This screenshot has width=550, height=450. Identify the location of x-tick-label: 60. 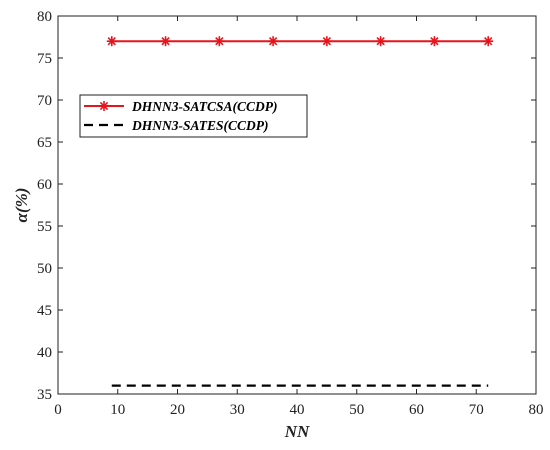
(416, 410).